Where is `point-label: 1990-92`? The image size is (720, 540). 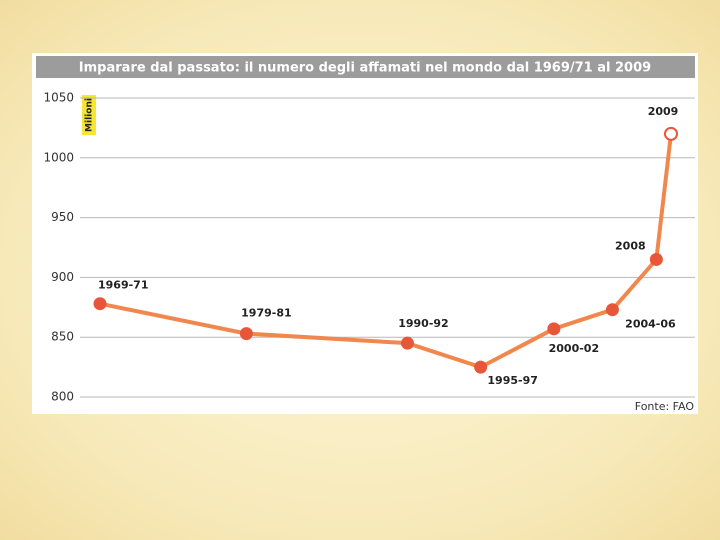 point-label: 1990-92 is located at coordinates (423, 323).